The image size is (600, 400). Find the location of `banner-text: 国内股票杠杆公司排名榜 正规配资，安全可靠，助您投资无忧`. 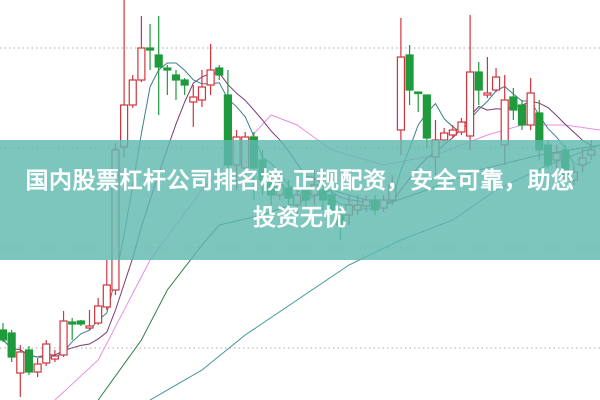

banner-text: 国内股票杠杆公司排名榜 正规配资，安全可靠，助您投资无忧 is located at coordinates (300, 199).